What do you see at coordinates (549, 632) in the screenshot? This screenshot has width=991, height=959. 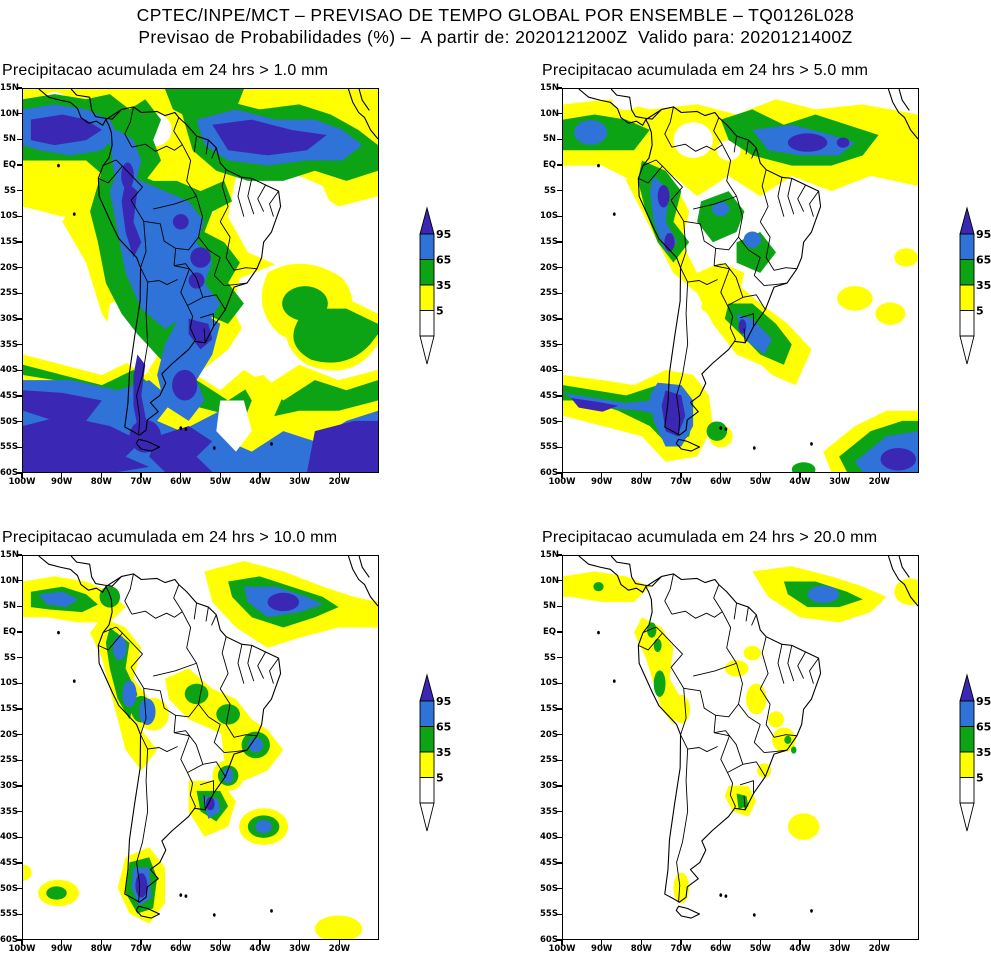 I see `lat-tick-label: EQ` at bounding box center [549, 632].